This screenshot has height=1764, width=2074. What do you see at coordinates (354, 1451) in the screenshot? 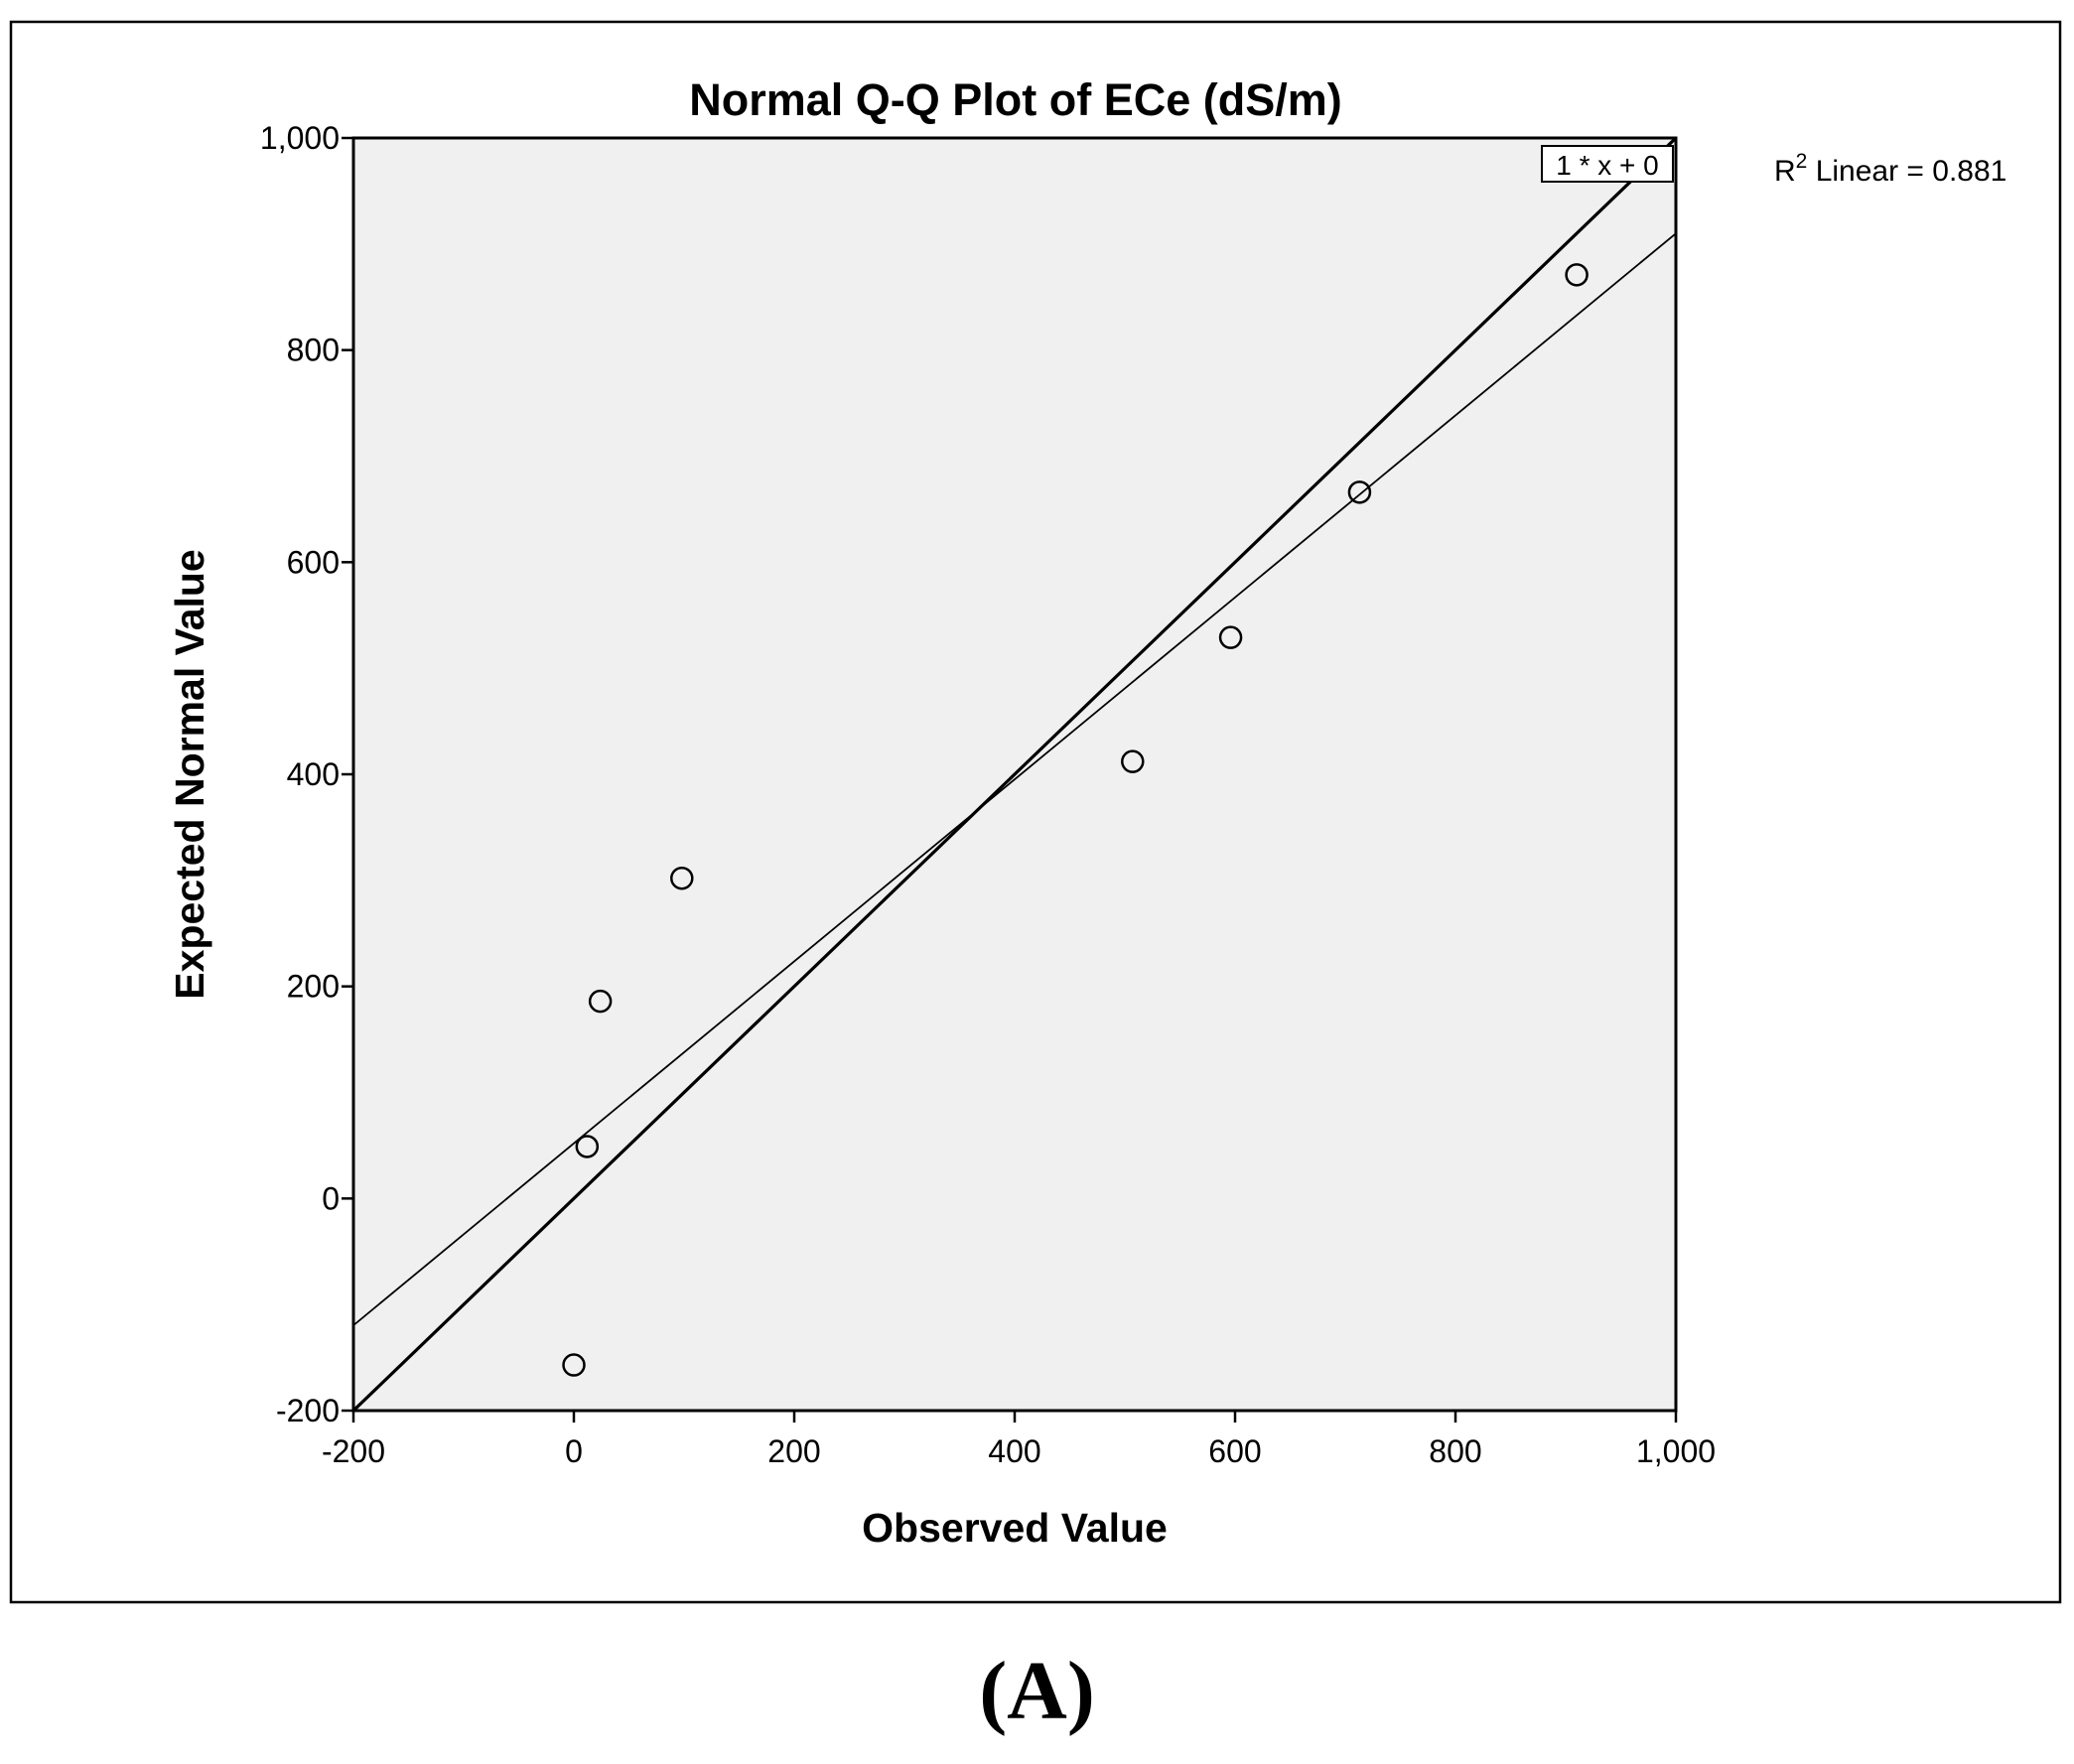
I see `x-tick-label: -200` at bounding box center [354, 1451].